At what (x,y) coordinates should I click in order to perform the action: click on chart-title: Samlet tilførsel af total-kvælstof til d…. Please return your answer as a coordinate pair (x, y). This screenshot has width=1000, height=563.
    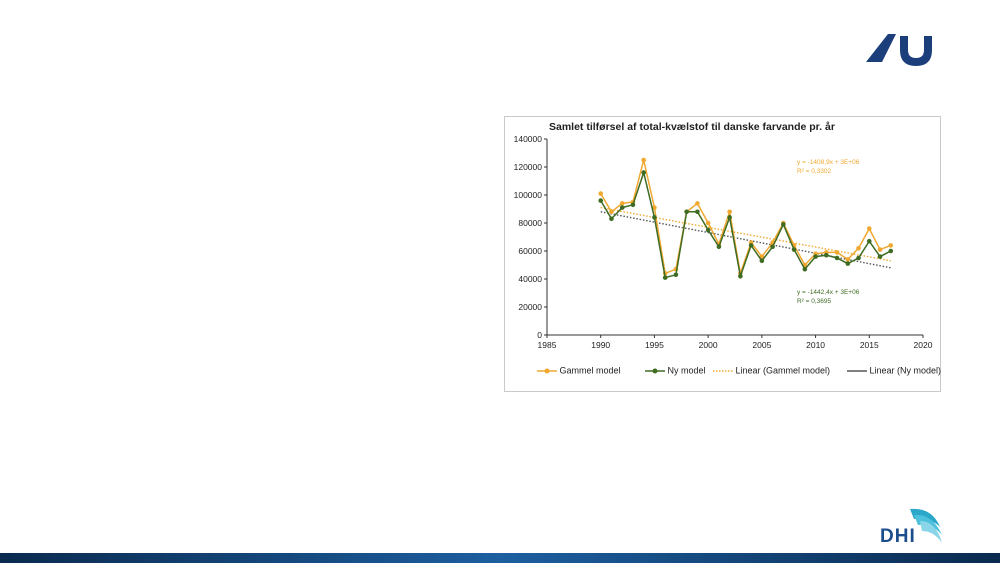
    Looking at the image, I should click on (692, 127).